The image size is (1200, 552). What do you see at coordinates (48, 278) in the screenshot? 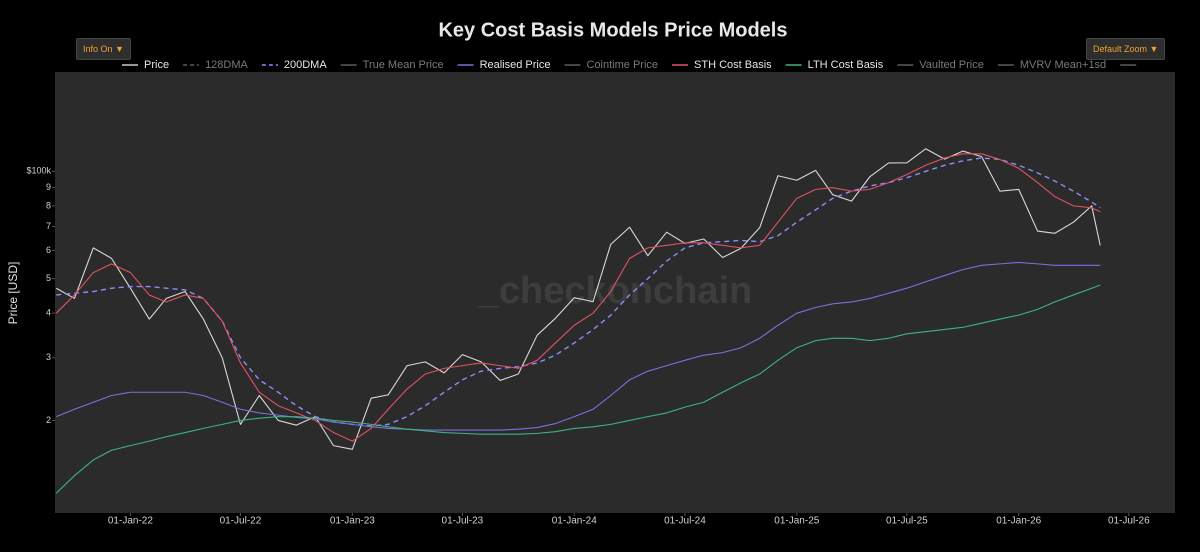
I see `y-tick-label: 5` at bounding box center [48, 278].